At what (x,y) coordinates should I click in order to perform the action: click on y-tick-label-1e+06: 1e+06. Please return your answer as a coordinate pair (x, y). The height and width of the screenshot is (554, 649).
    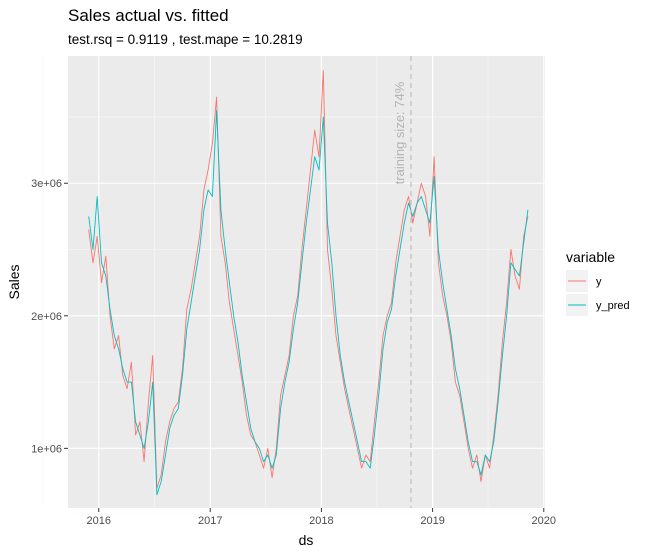
    Looking at the image, I should click on (46, 449).